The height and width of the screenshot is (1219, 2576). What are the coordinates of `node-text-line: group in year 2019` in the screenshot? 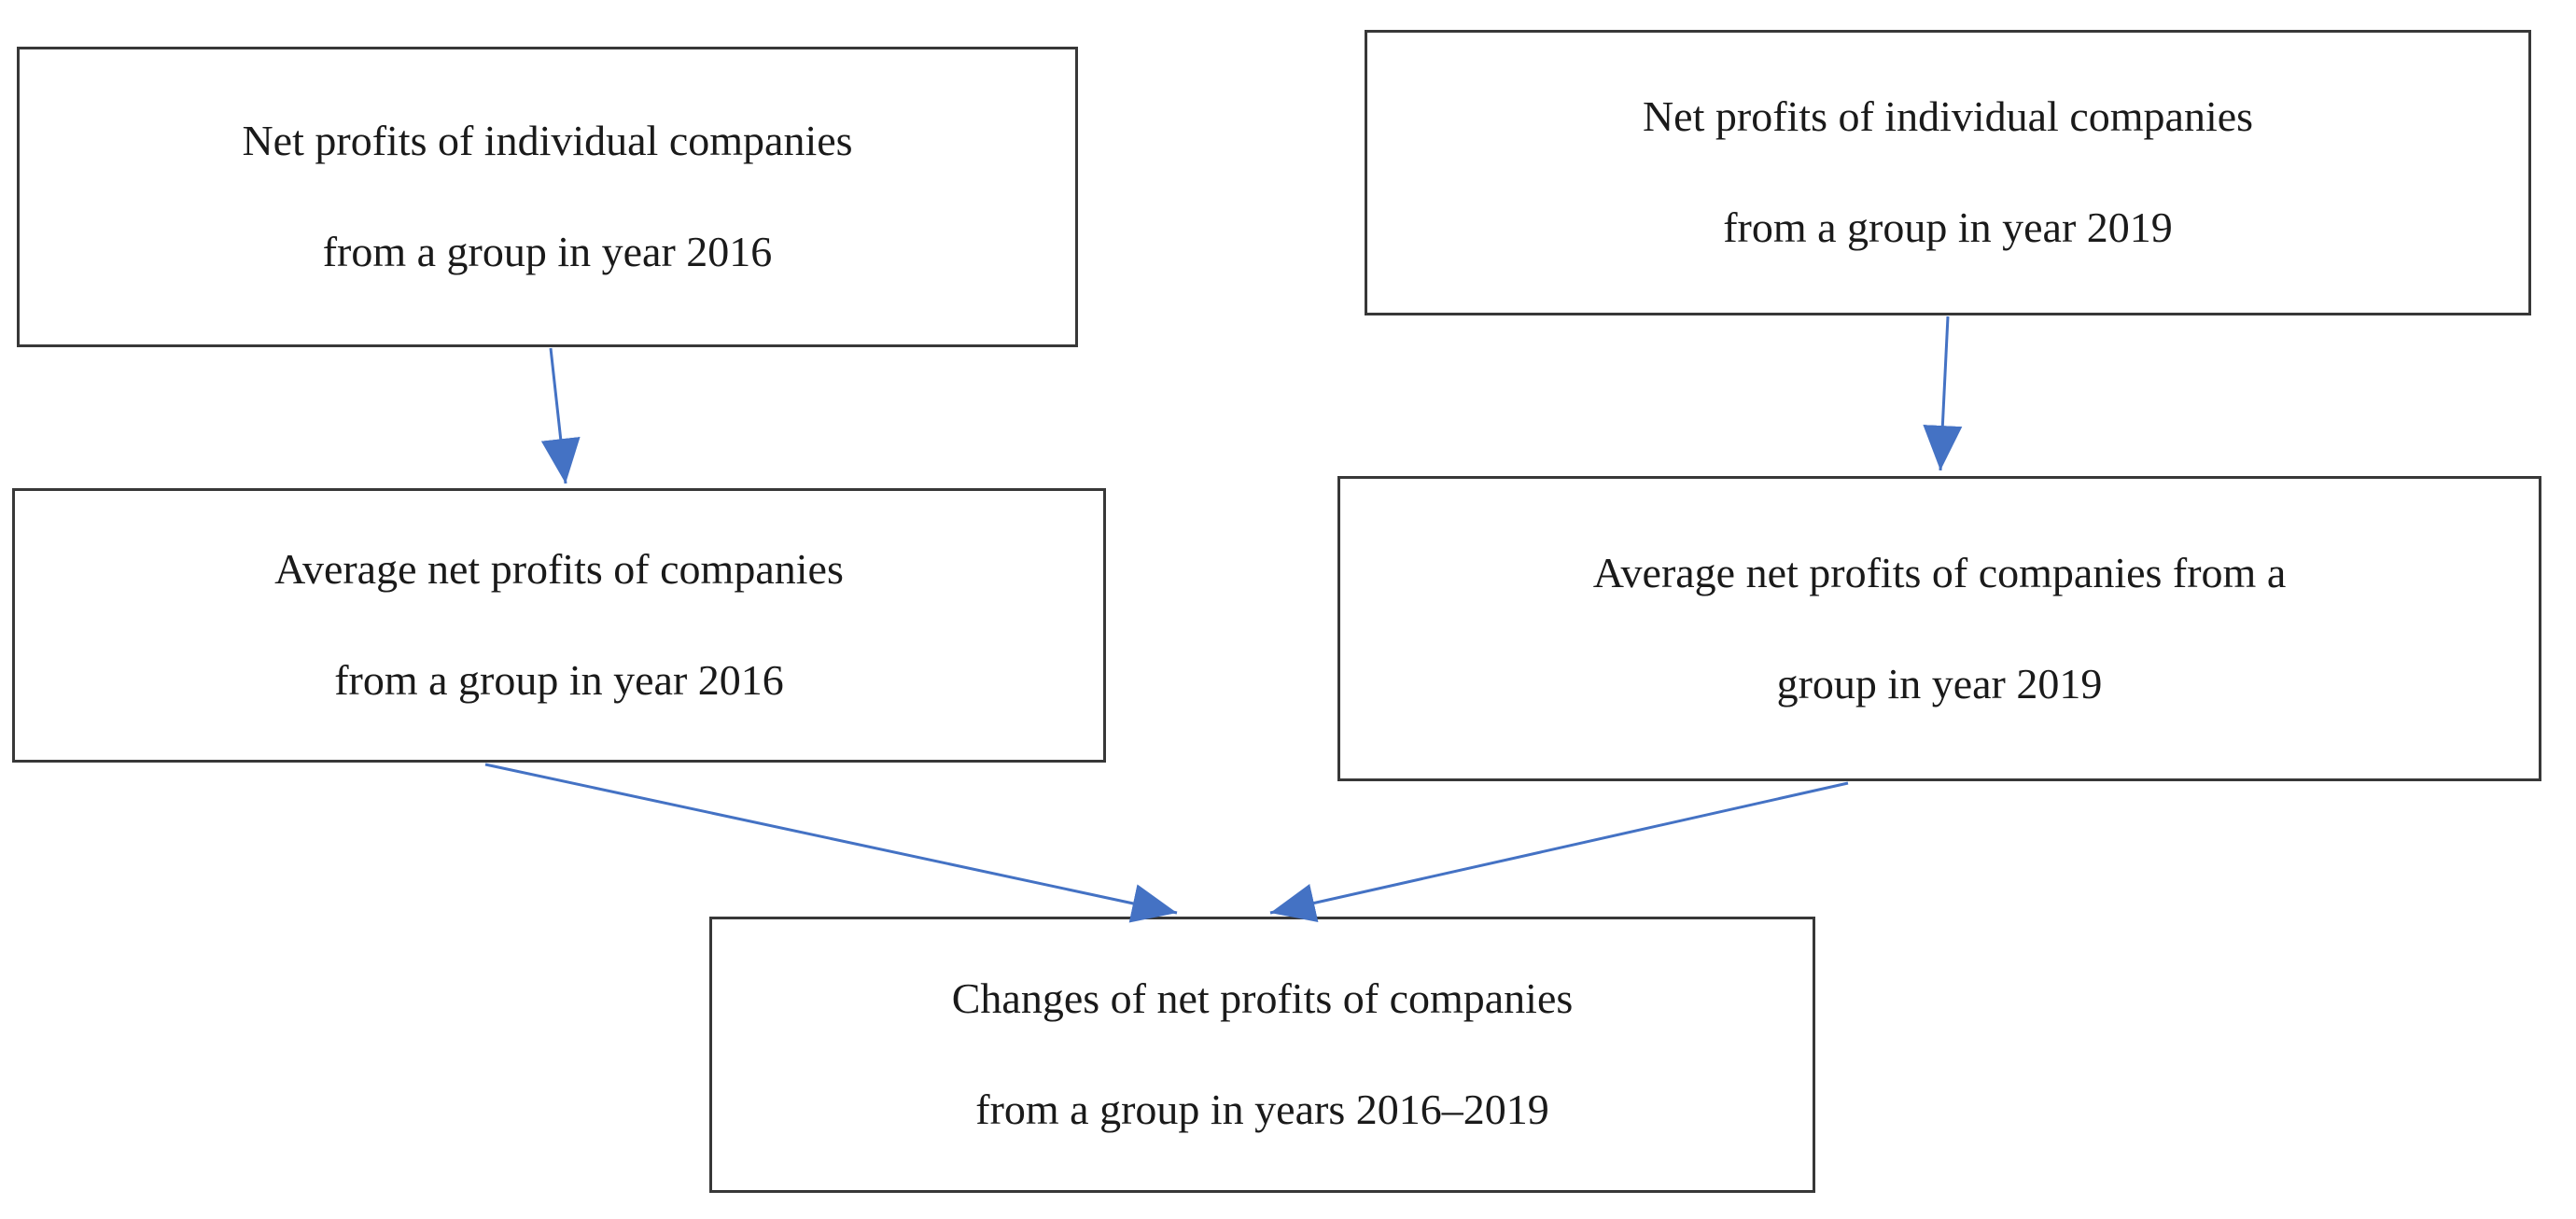 It's located at (1939, 683).